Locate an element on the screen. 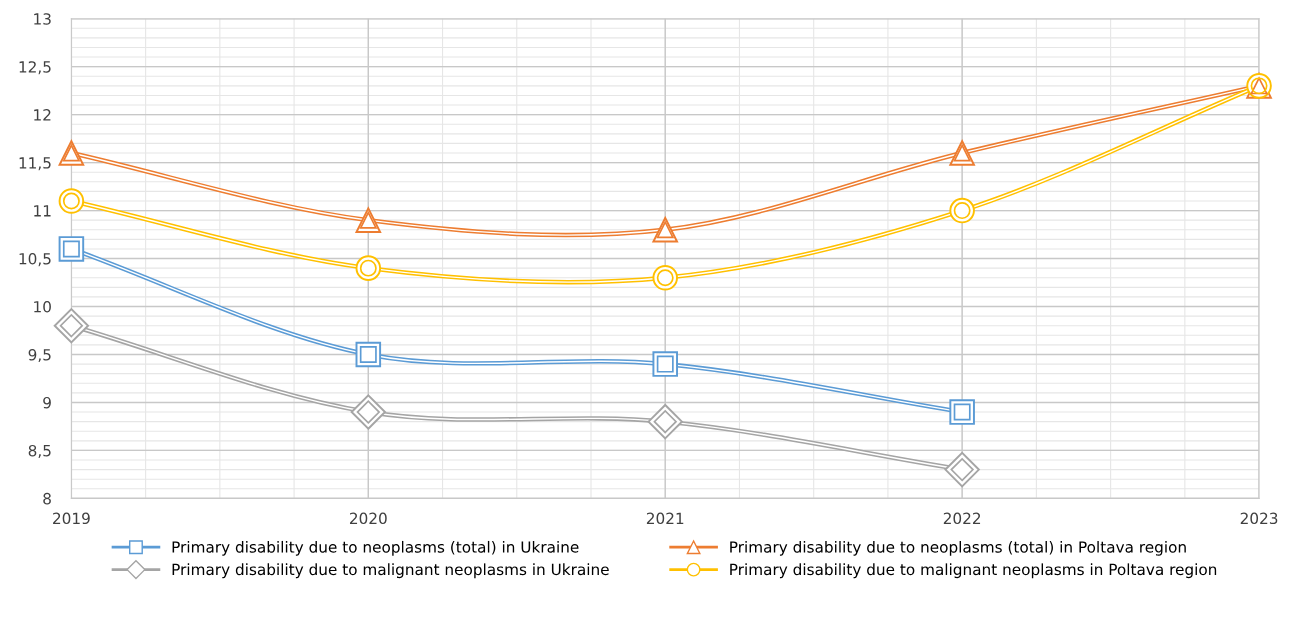  y-tick-label: 11 is located at coordinates (42, 211).